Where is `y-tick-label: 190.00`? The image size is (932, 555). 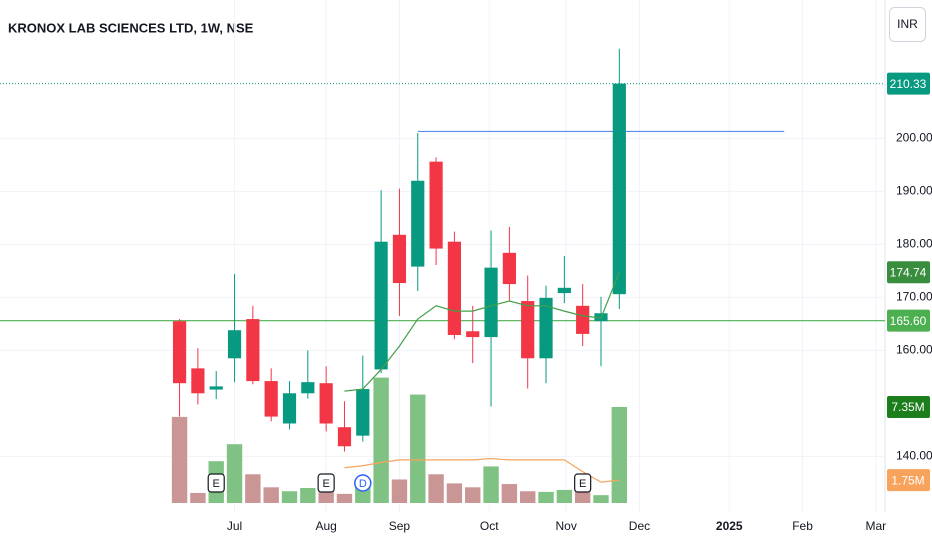 y-tick-label: 190.00 is located at coordinates (914, 191).